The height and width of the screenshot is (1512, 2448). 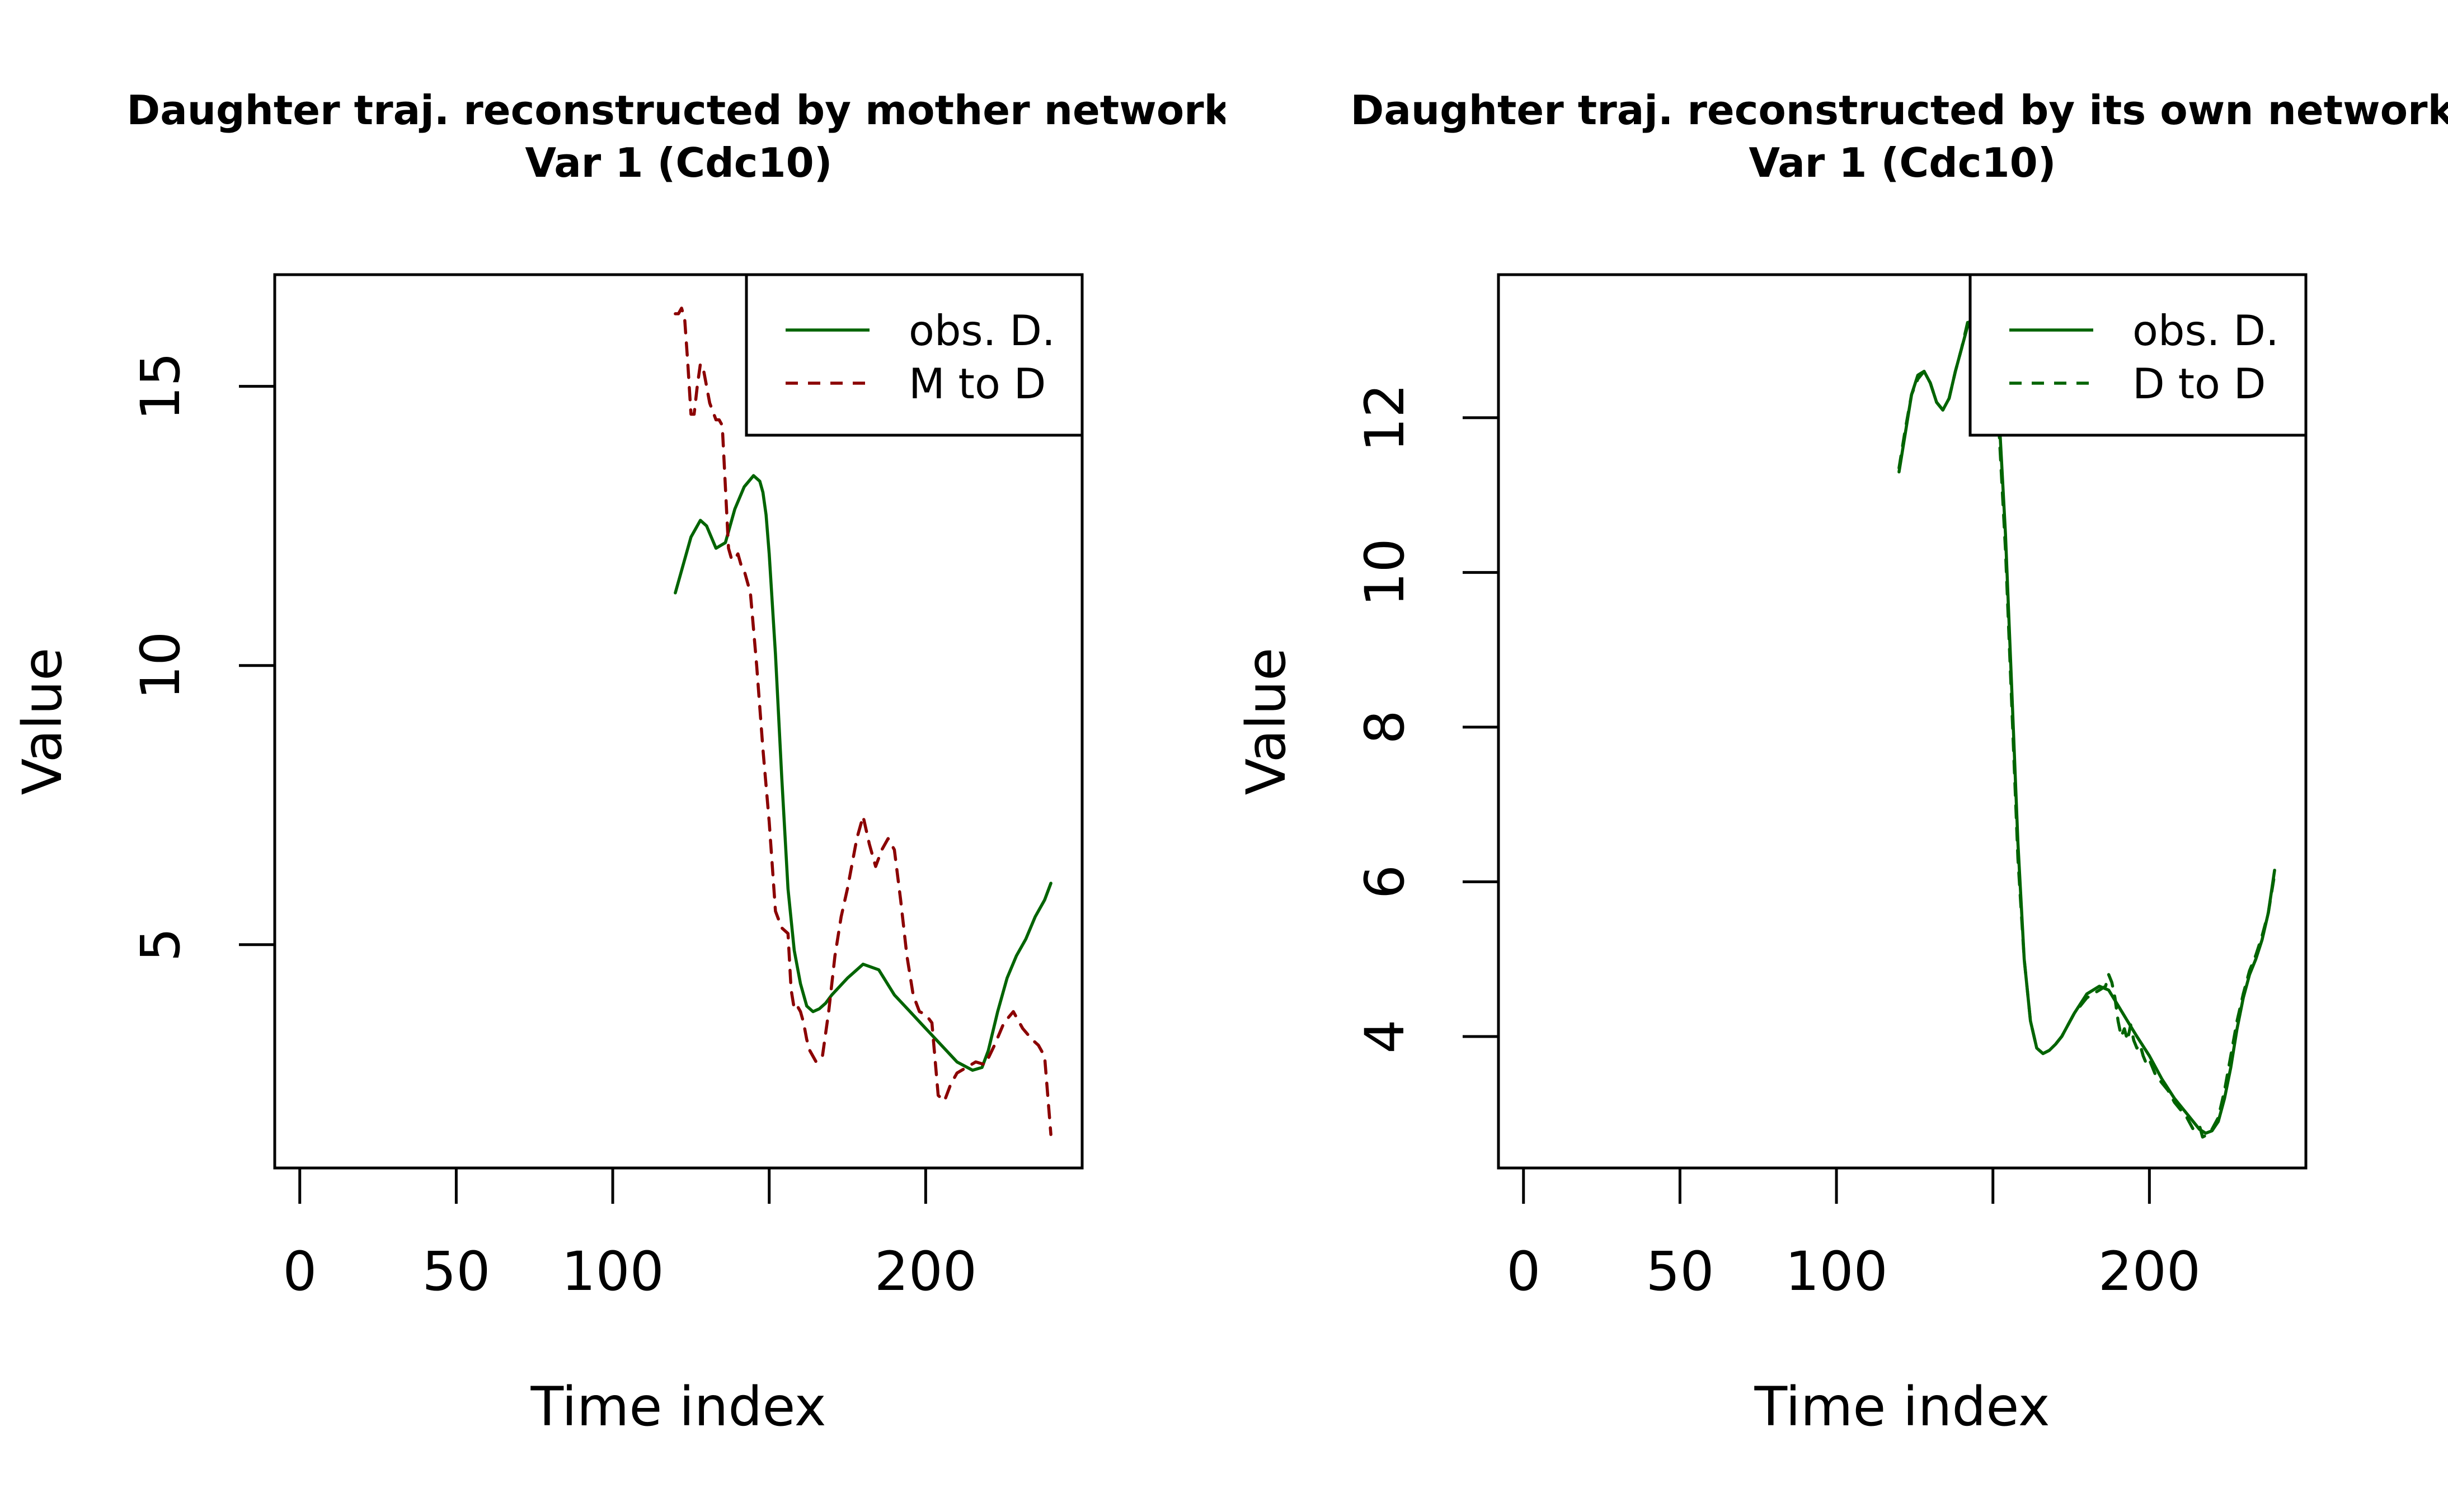 I want to click on y-tick-label: 6, so click(x=1385, y=882).